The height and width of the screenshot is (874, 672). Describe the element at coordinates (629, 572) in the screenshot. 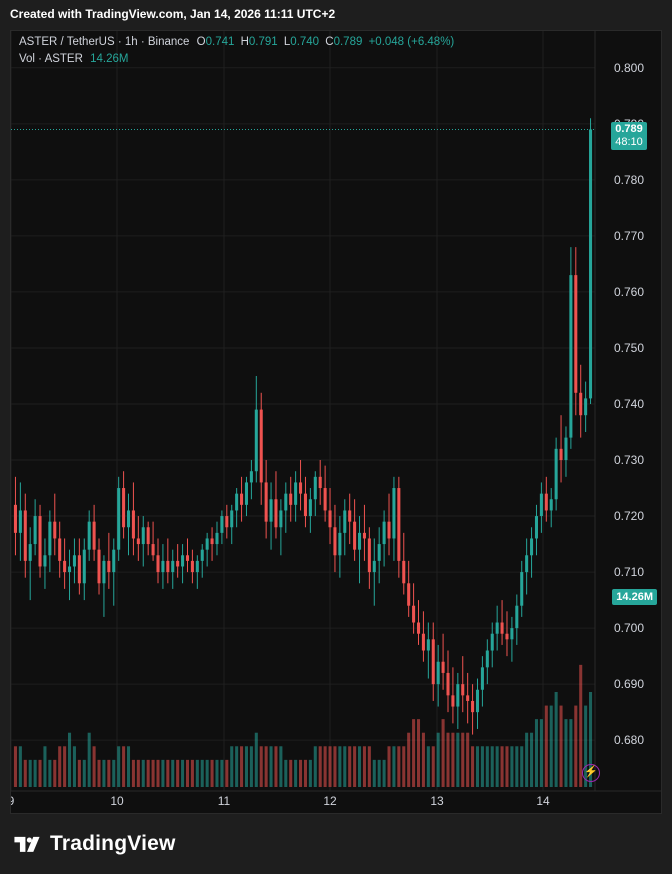

I see `y-tick-label: 0.710` at that location.